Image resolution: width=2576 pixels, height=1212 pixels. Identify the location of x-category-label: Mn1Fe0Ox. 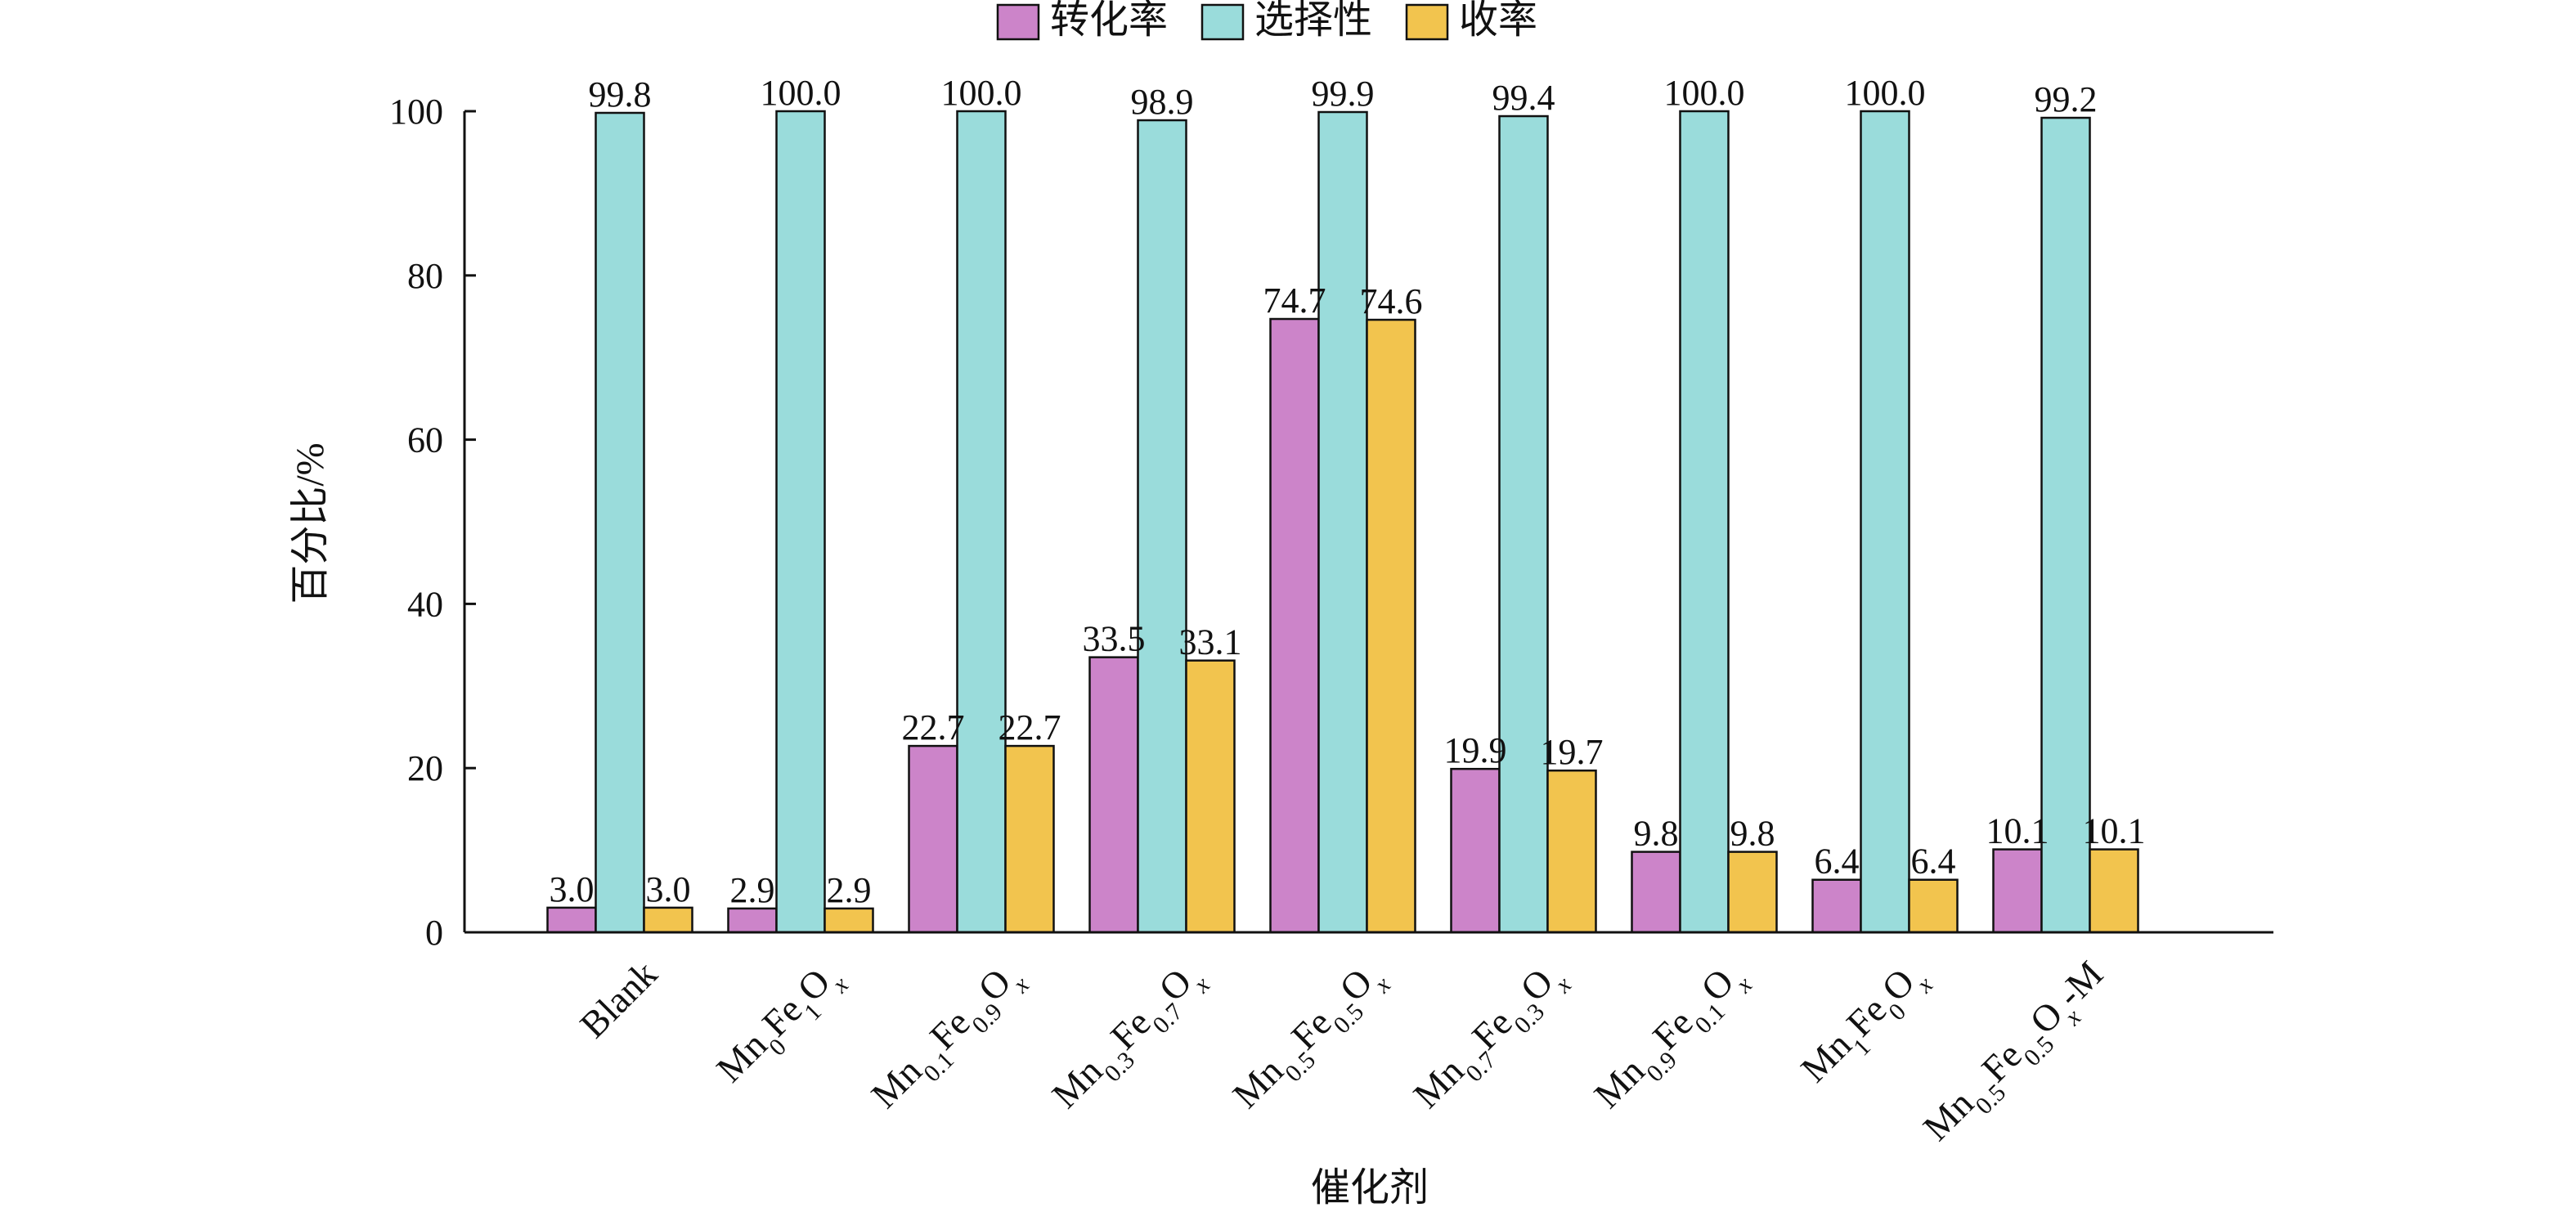
(1866, 1025).